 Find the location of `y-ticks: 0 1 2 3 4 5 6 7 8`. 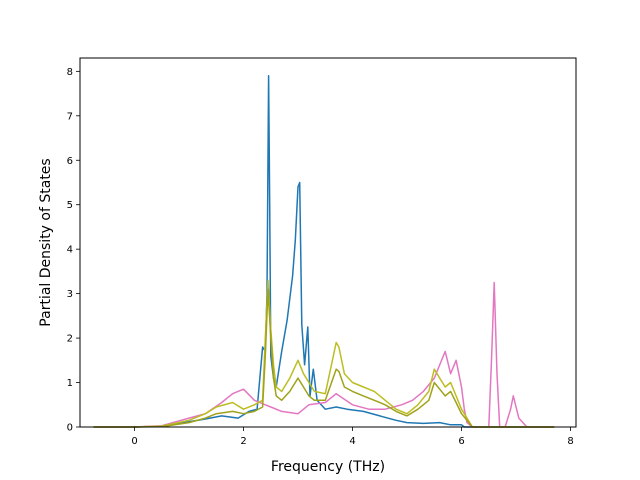

y-ticks: 0 1 2 3 4 5 6 7 8 is located at coordinates (73, 250).